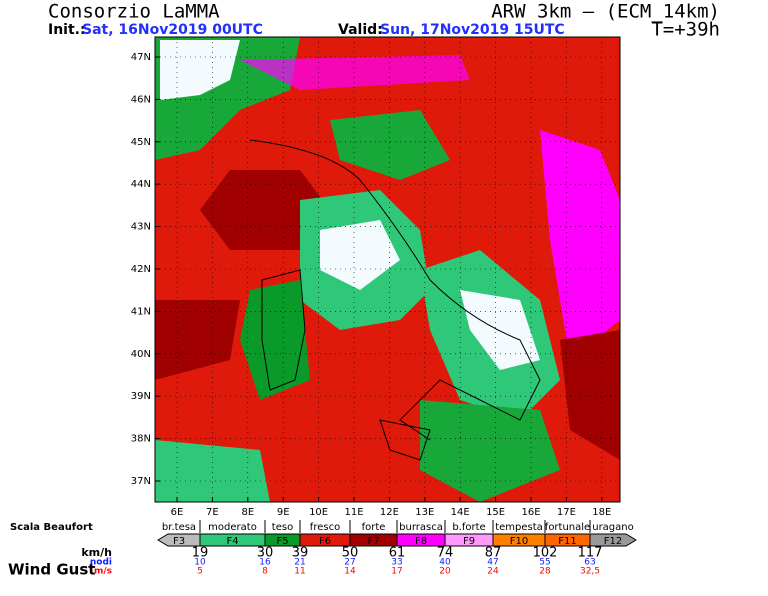 The height and width of the screenshot is (596, 768). I want to click on lat-label: 41N, so click(141, 311).